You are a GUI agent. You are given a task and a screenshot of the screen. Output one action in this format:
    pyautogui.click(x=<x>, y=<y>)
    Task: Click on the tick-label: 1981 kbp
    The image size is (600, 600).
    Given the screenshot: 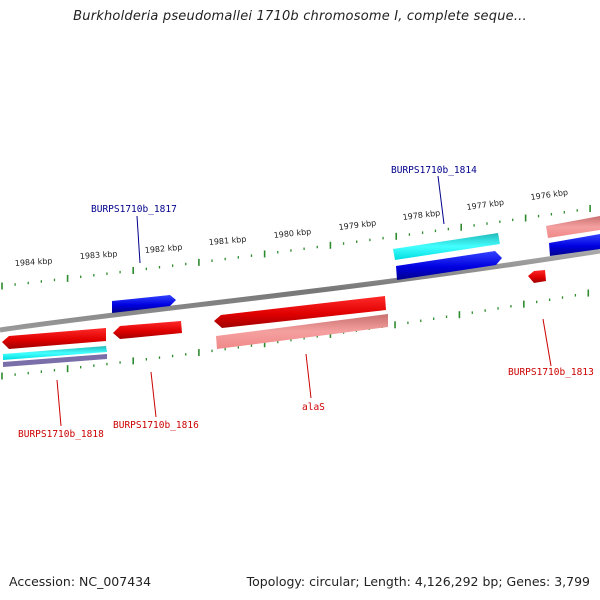 What is the action you would take?
    pyautogui.click(x=227, y=241)
    